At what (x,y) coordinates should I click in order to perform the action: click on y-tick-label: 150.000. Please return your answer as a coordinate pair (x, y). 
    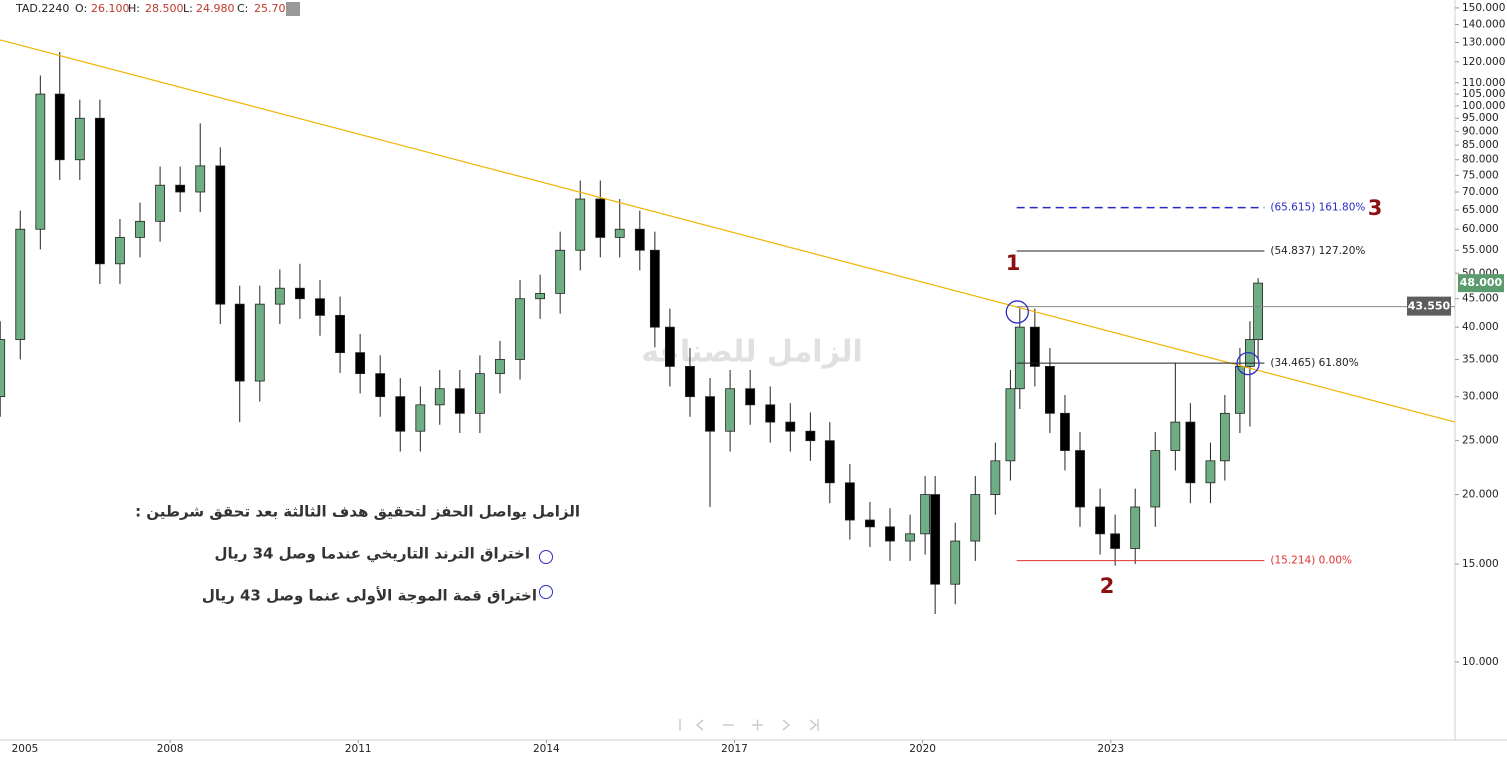
    Looking at the image, I should click on (1483, 8).